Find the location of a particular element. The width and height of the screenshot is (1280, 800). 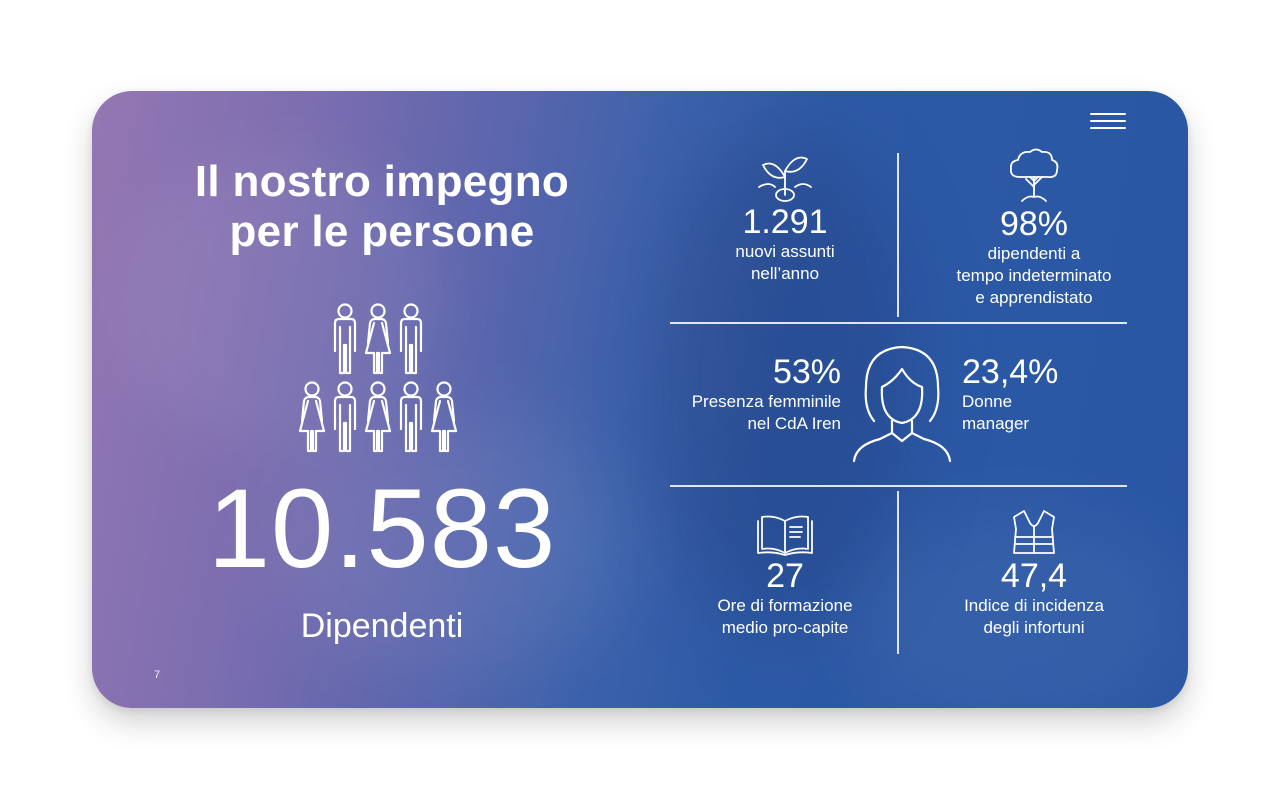

injury-value: 47,4 is located at coordinates (1034, 576).